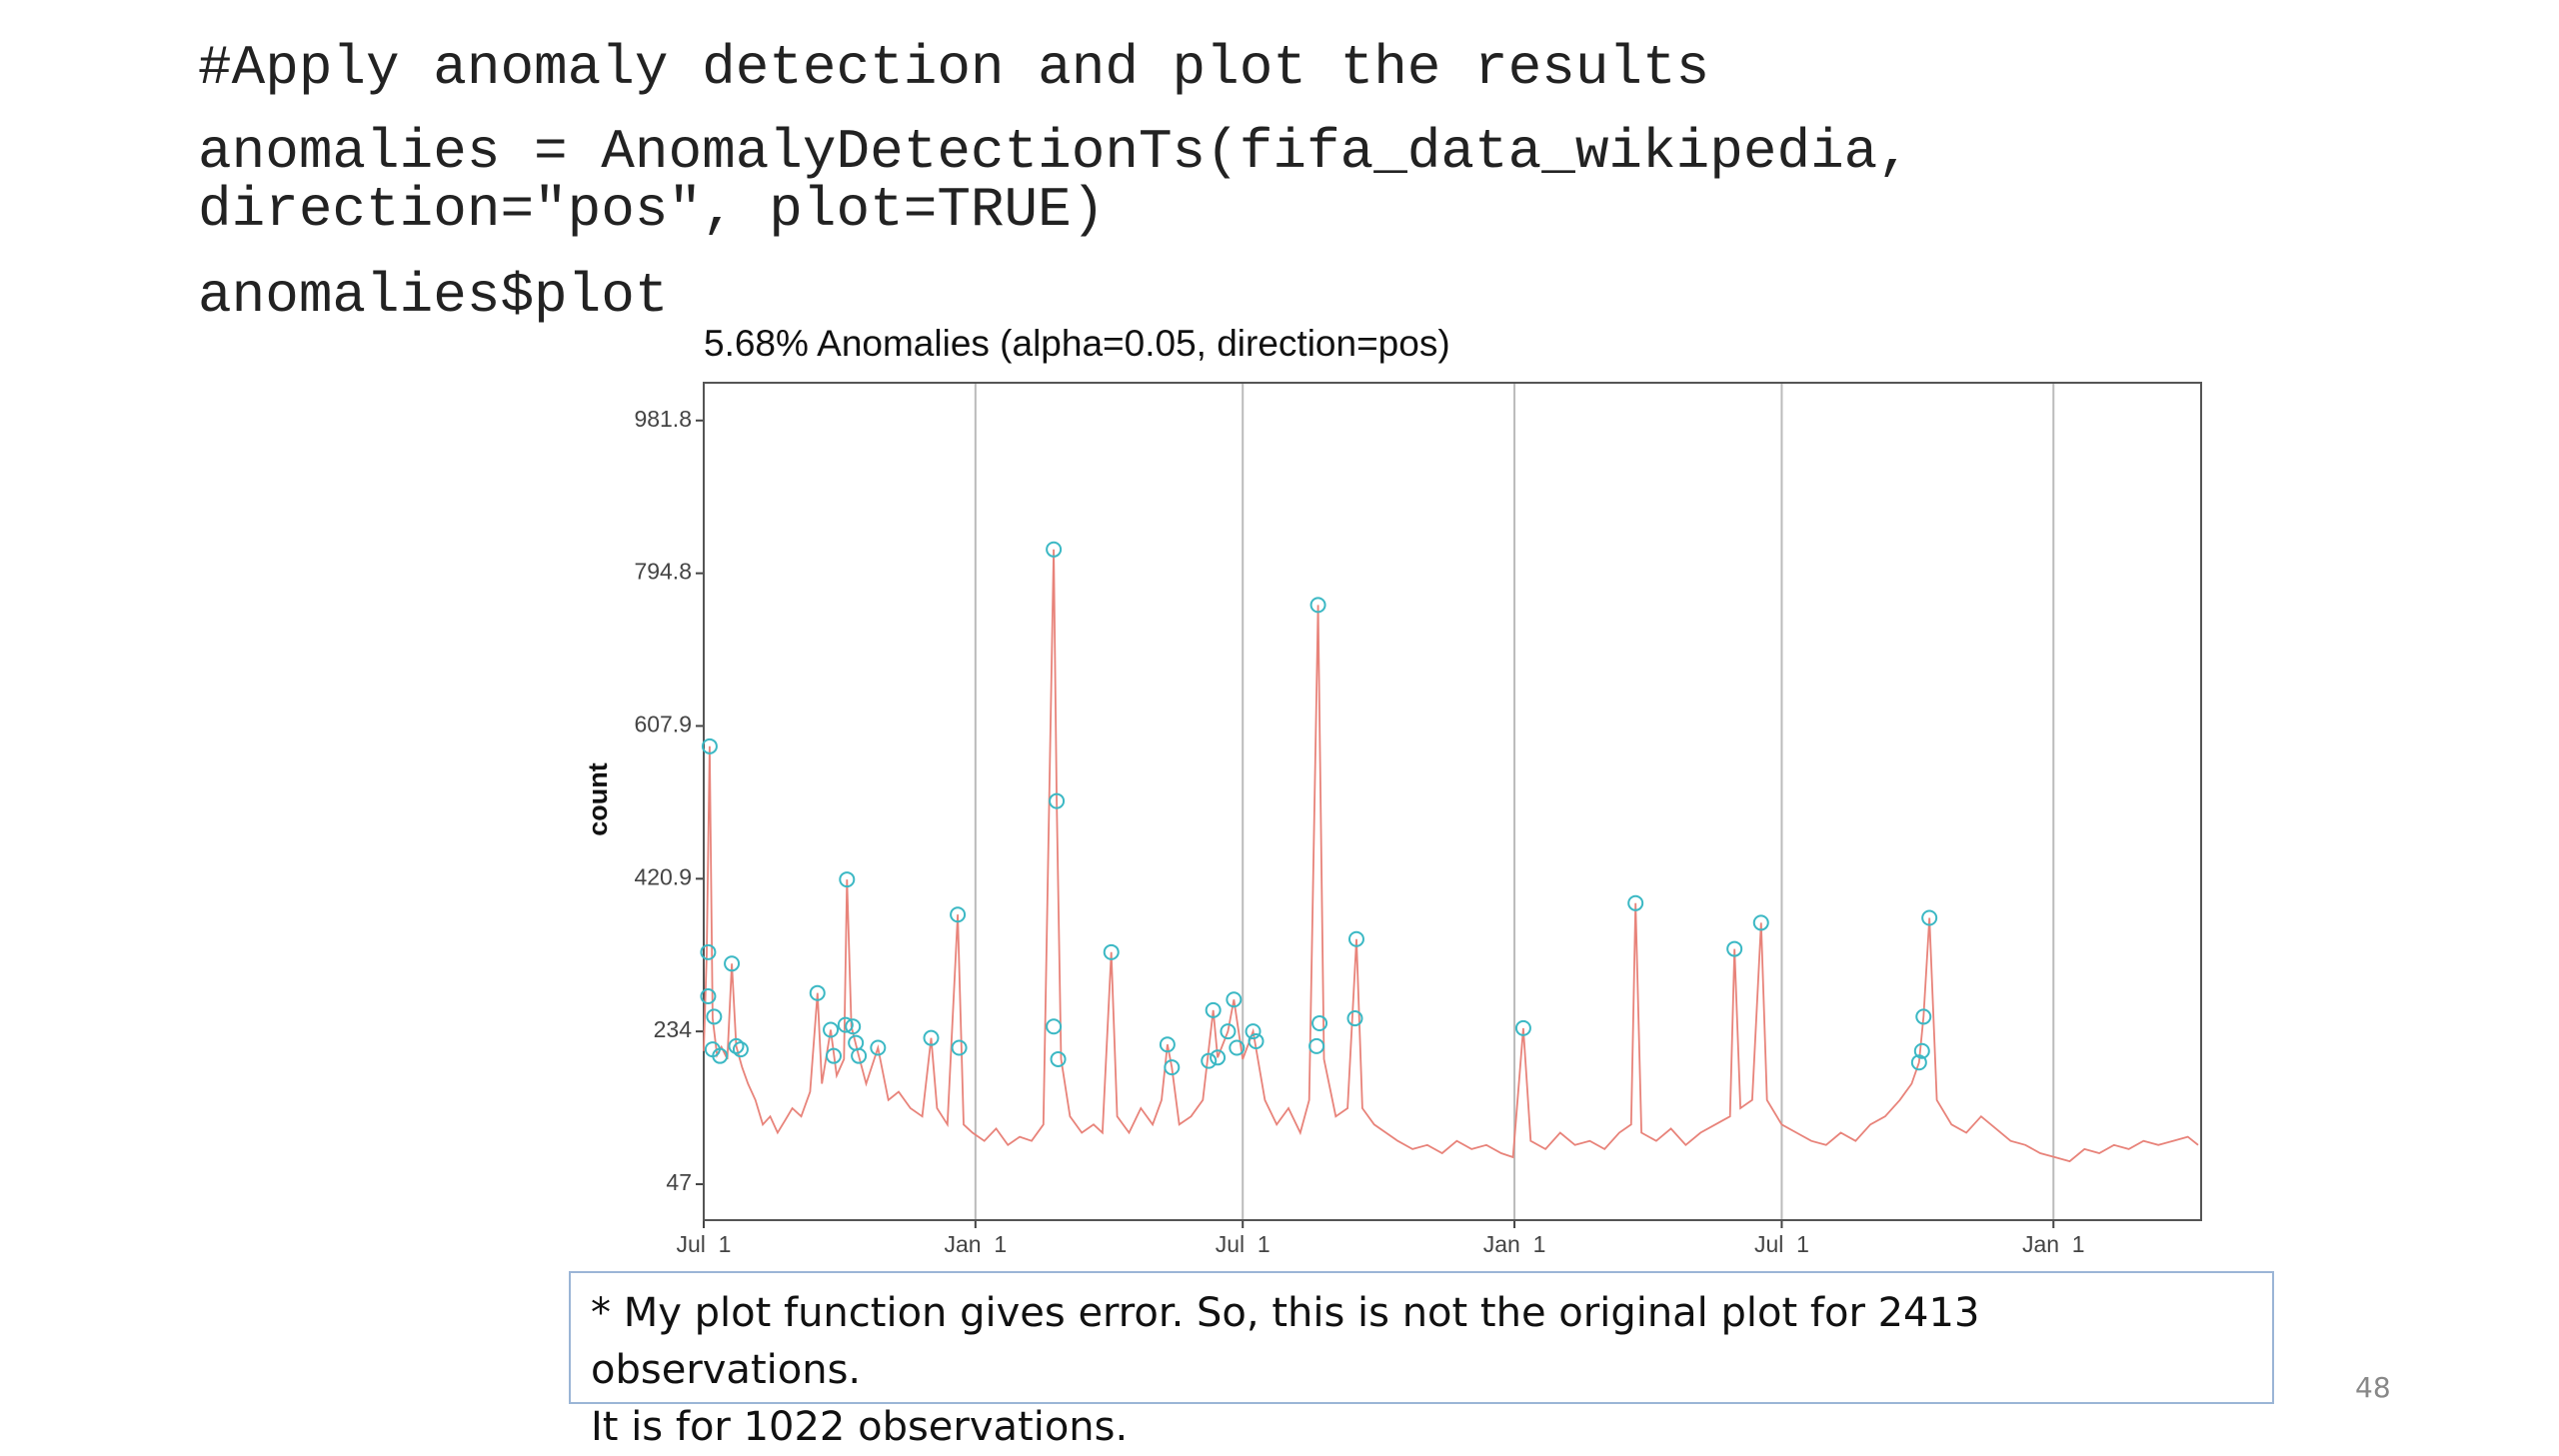 This screenshot has height=1456, width=2559. What do you see at coordinates (860, 1427) in the screenshot?
I see `note-line: It is for 1022 observations.` at bounding box center [860, 1427].